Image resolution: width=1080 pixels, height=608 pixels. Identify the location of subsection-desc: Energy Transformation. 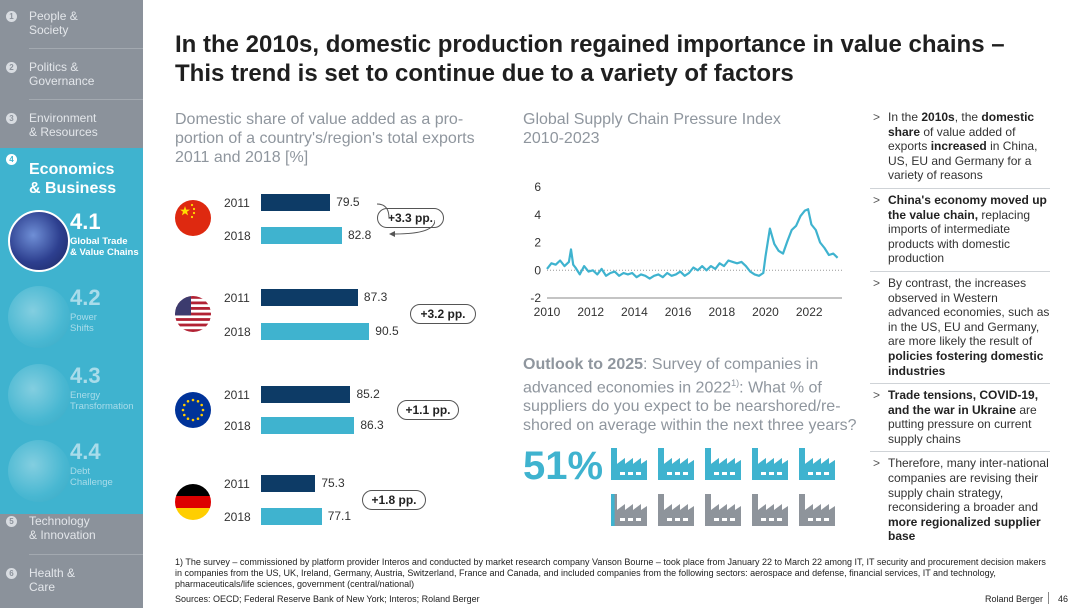
(102, 401).